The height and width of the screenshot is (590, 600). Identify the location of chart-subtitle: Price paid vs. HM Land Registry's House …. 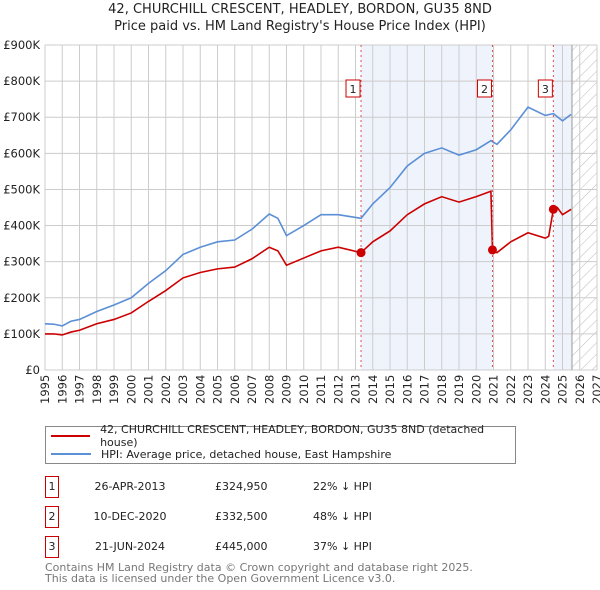
(300, 26).